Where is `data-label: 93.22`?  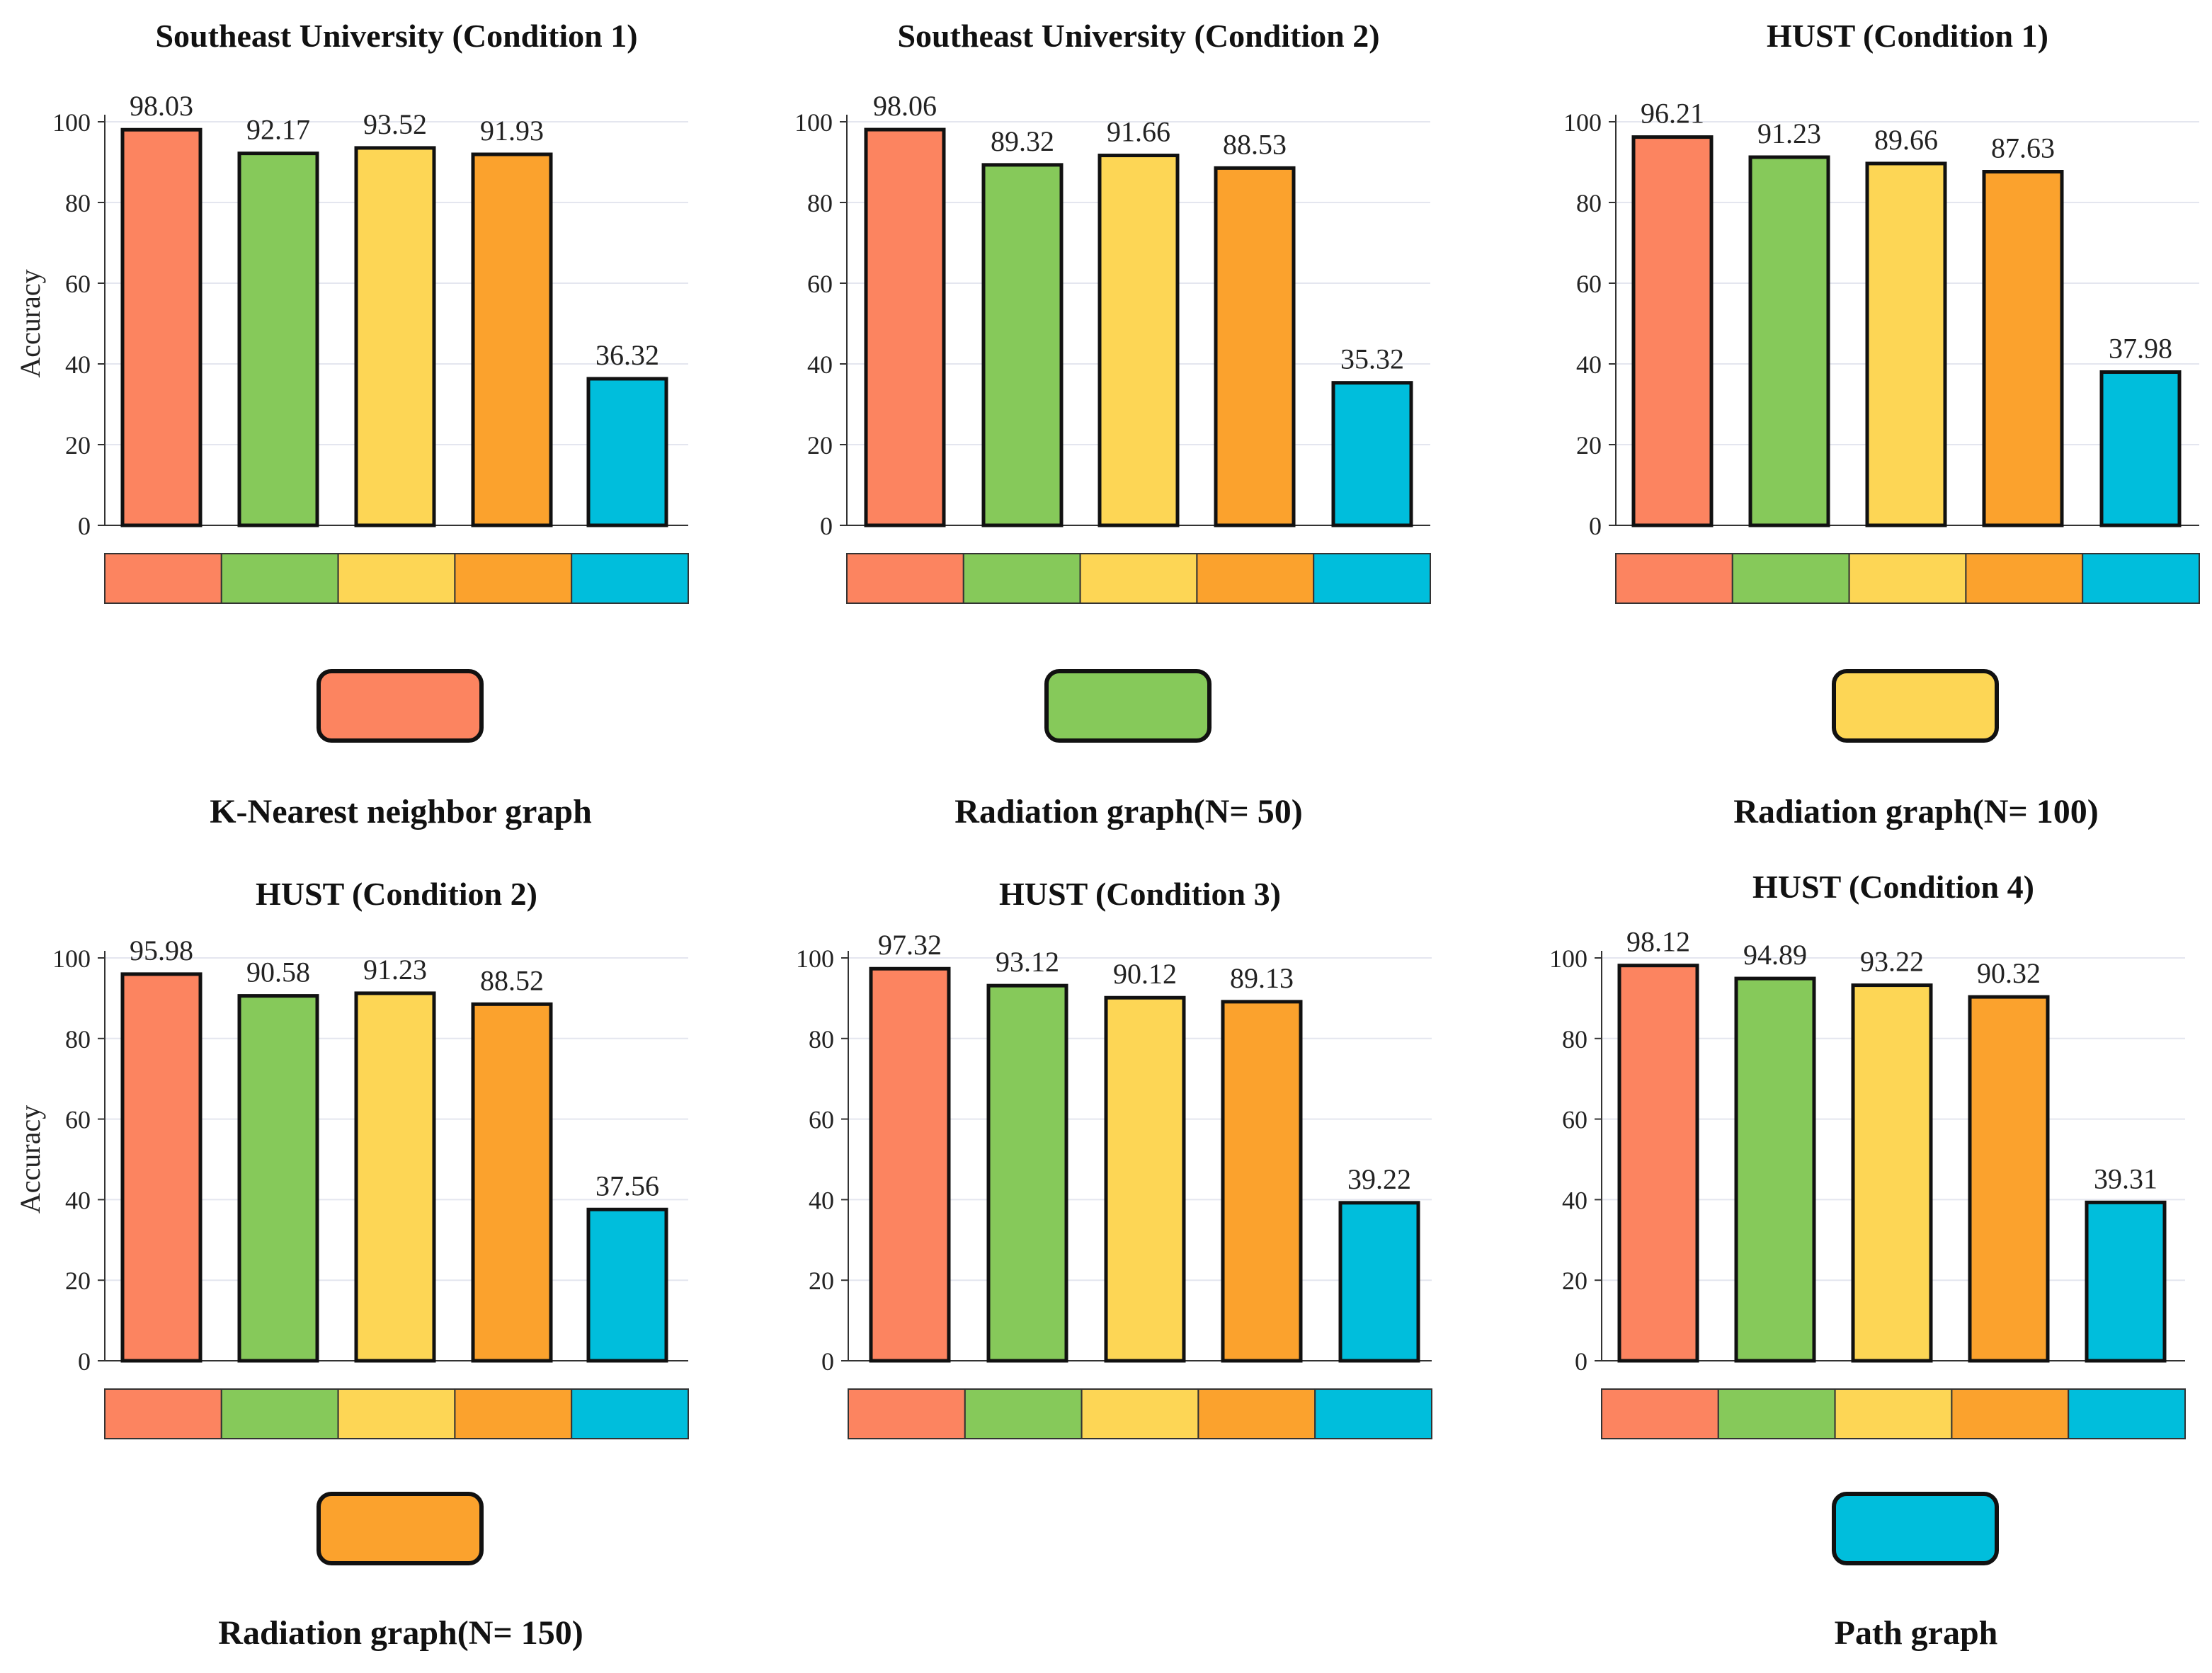 data-label: 93.22 is located at coordinates (1892, 962).